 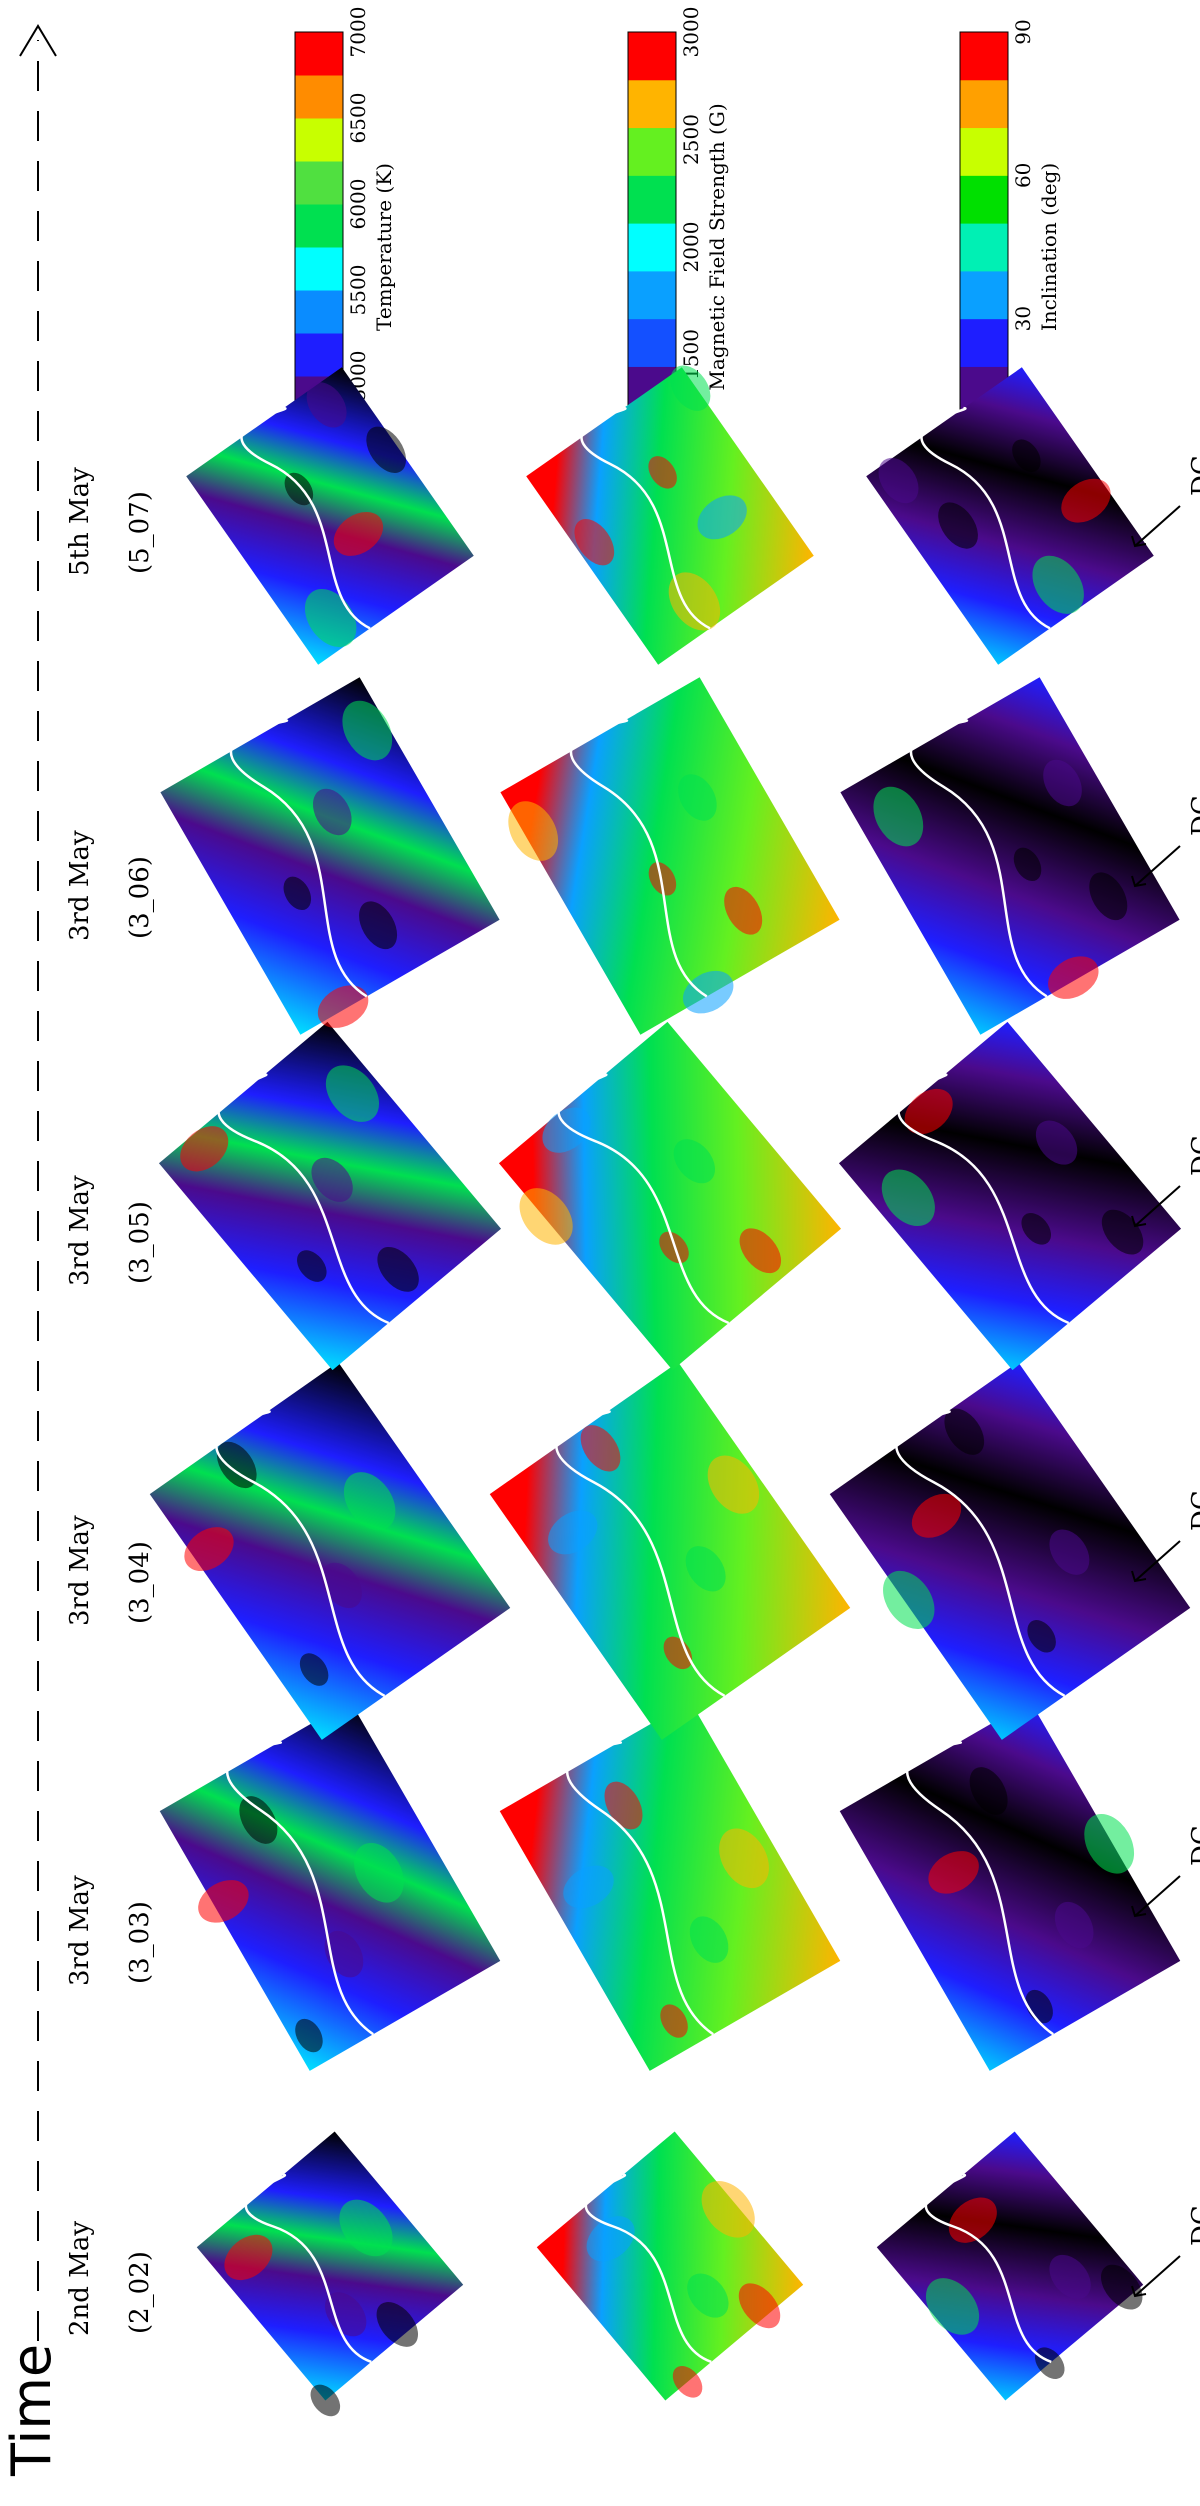 I want to click on colorbar-tick-label: 30, so click(x=1023, y=318).